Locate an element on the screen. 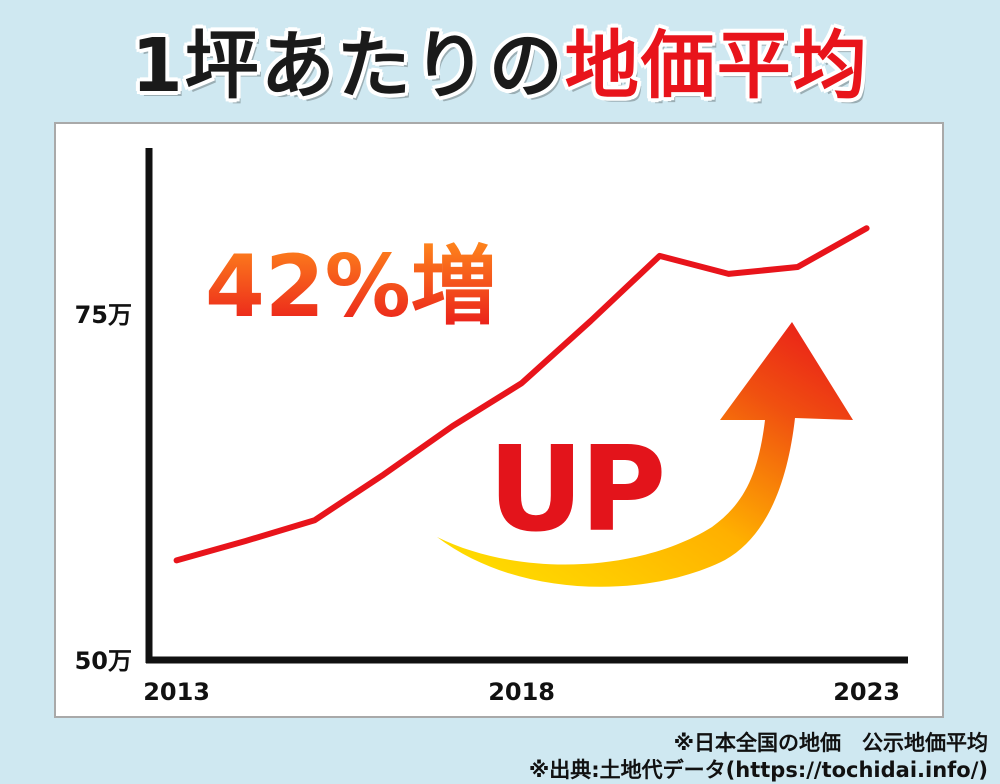 The height and width of the screenshot is (784, 1000). growth-label: 42%増 is located at coordinates (351, 287).